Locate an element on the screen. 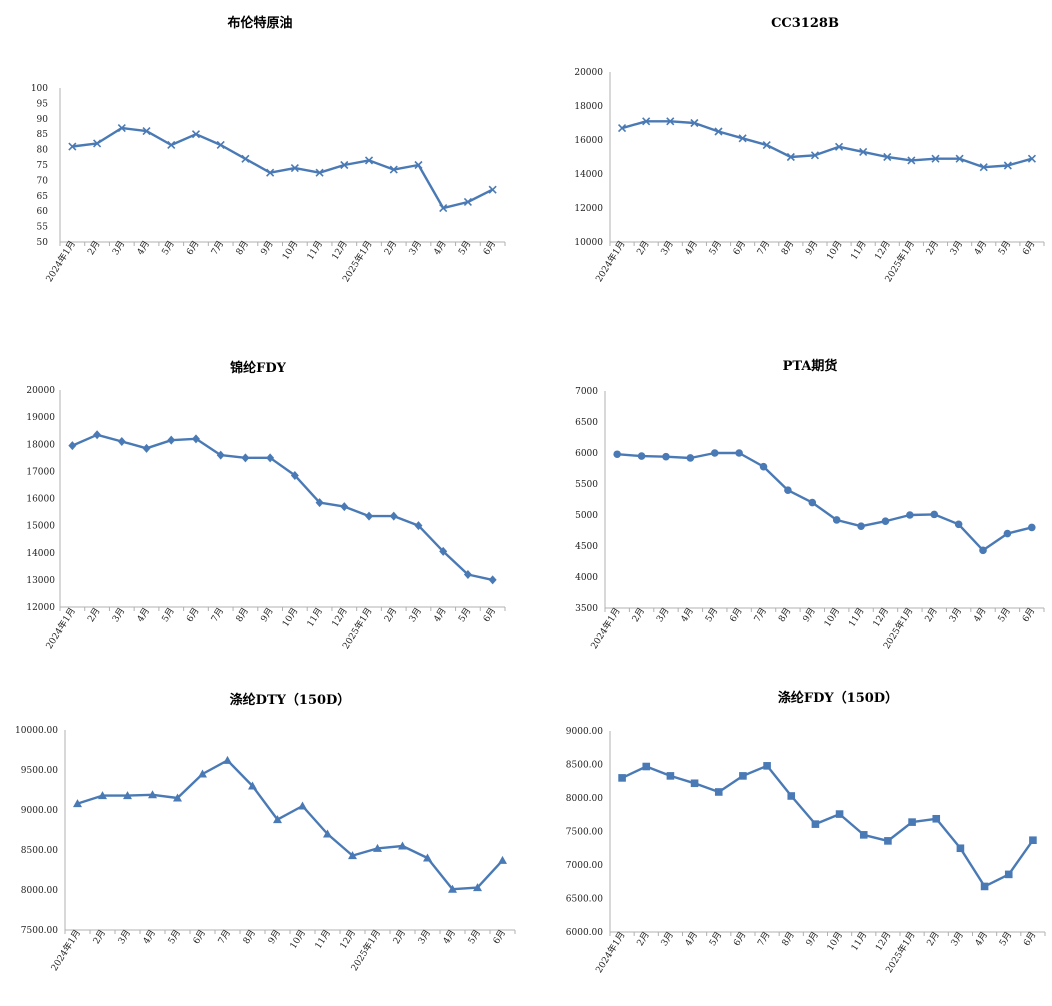 The width and height of the screenshot is (1052, 1006). y-tick-label: 7000 is located at coordinates (586, 392).